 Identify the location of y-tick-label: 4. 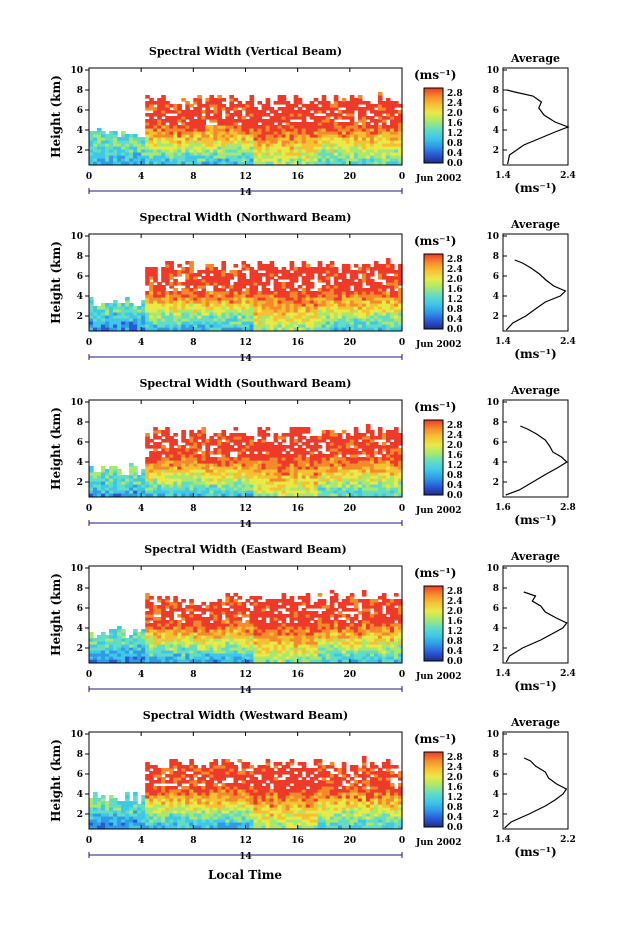
(80, 131).